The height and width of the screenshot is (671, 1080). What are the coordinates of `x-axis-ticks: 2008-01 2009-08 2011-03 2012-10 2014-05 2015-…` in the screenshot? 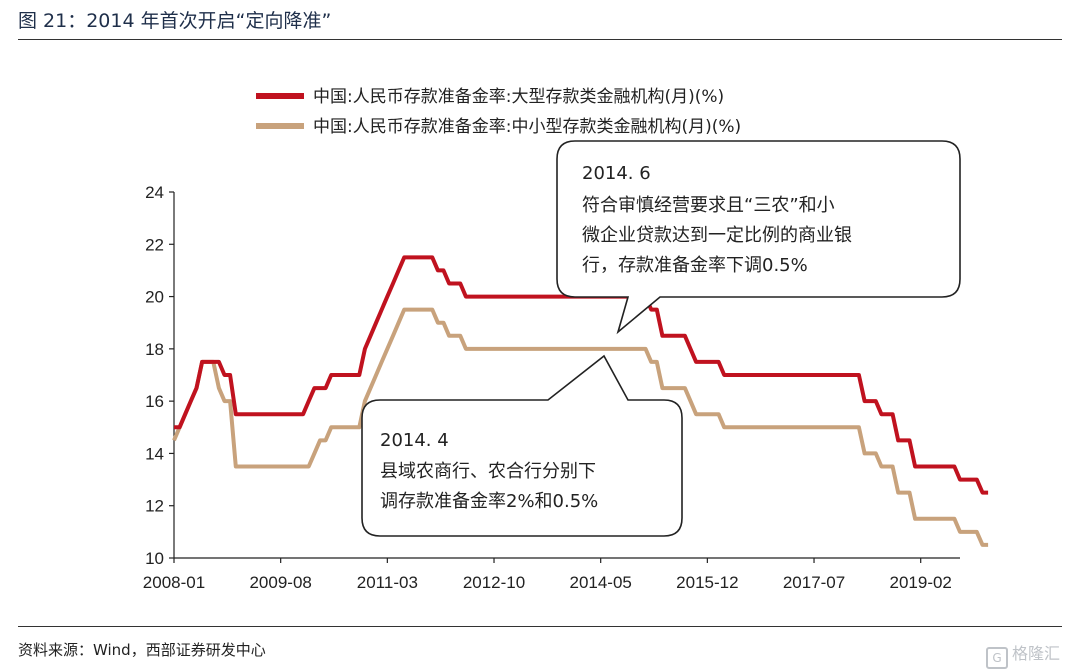 It's located at (547, 575).